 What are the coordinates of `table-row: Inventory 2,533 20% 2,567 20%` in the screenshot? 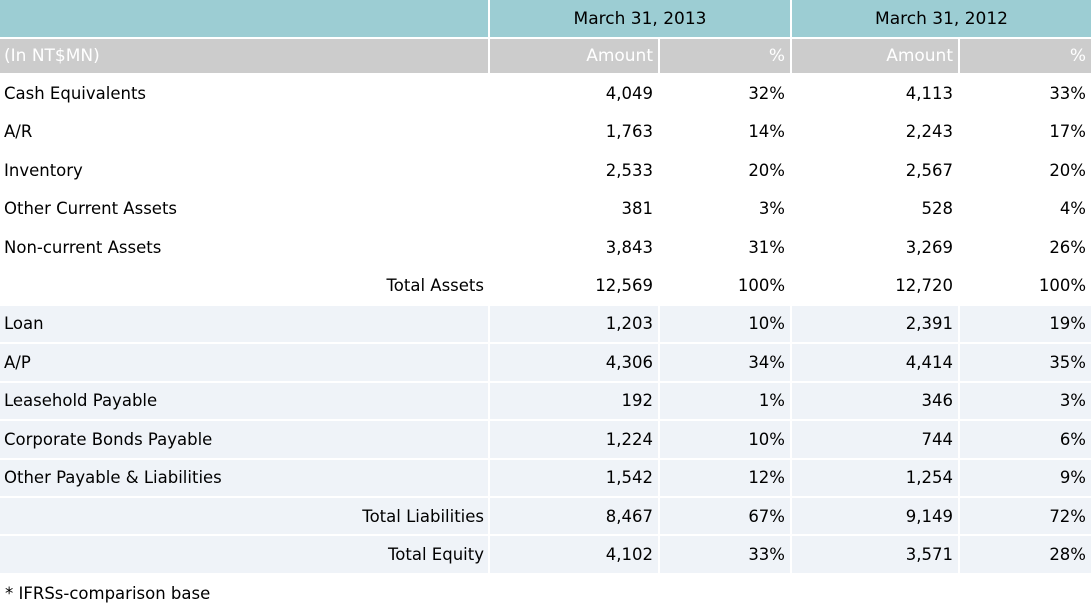 It's located at (545, 171).